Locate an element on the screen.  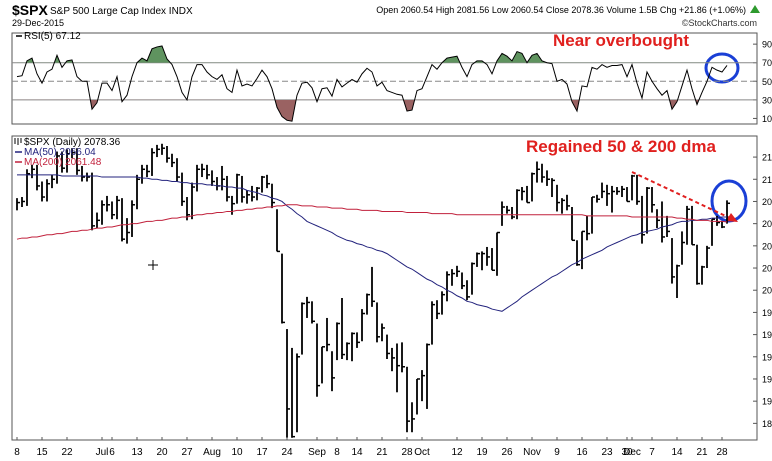
symbol: $SPX is located at coordinates (30, 10).